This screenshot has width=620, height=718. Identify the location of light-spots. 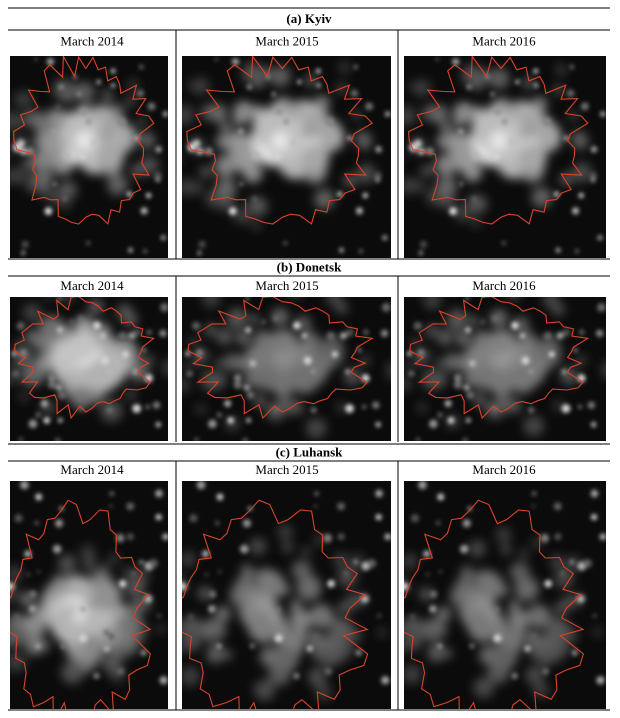
(289, 156).